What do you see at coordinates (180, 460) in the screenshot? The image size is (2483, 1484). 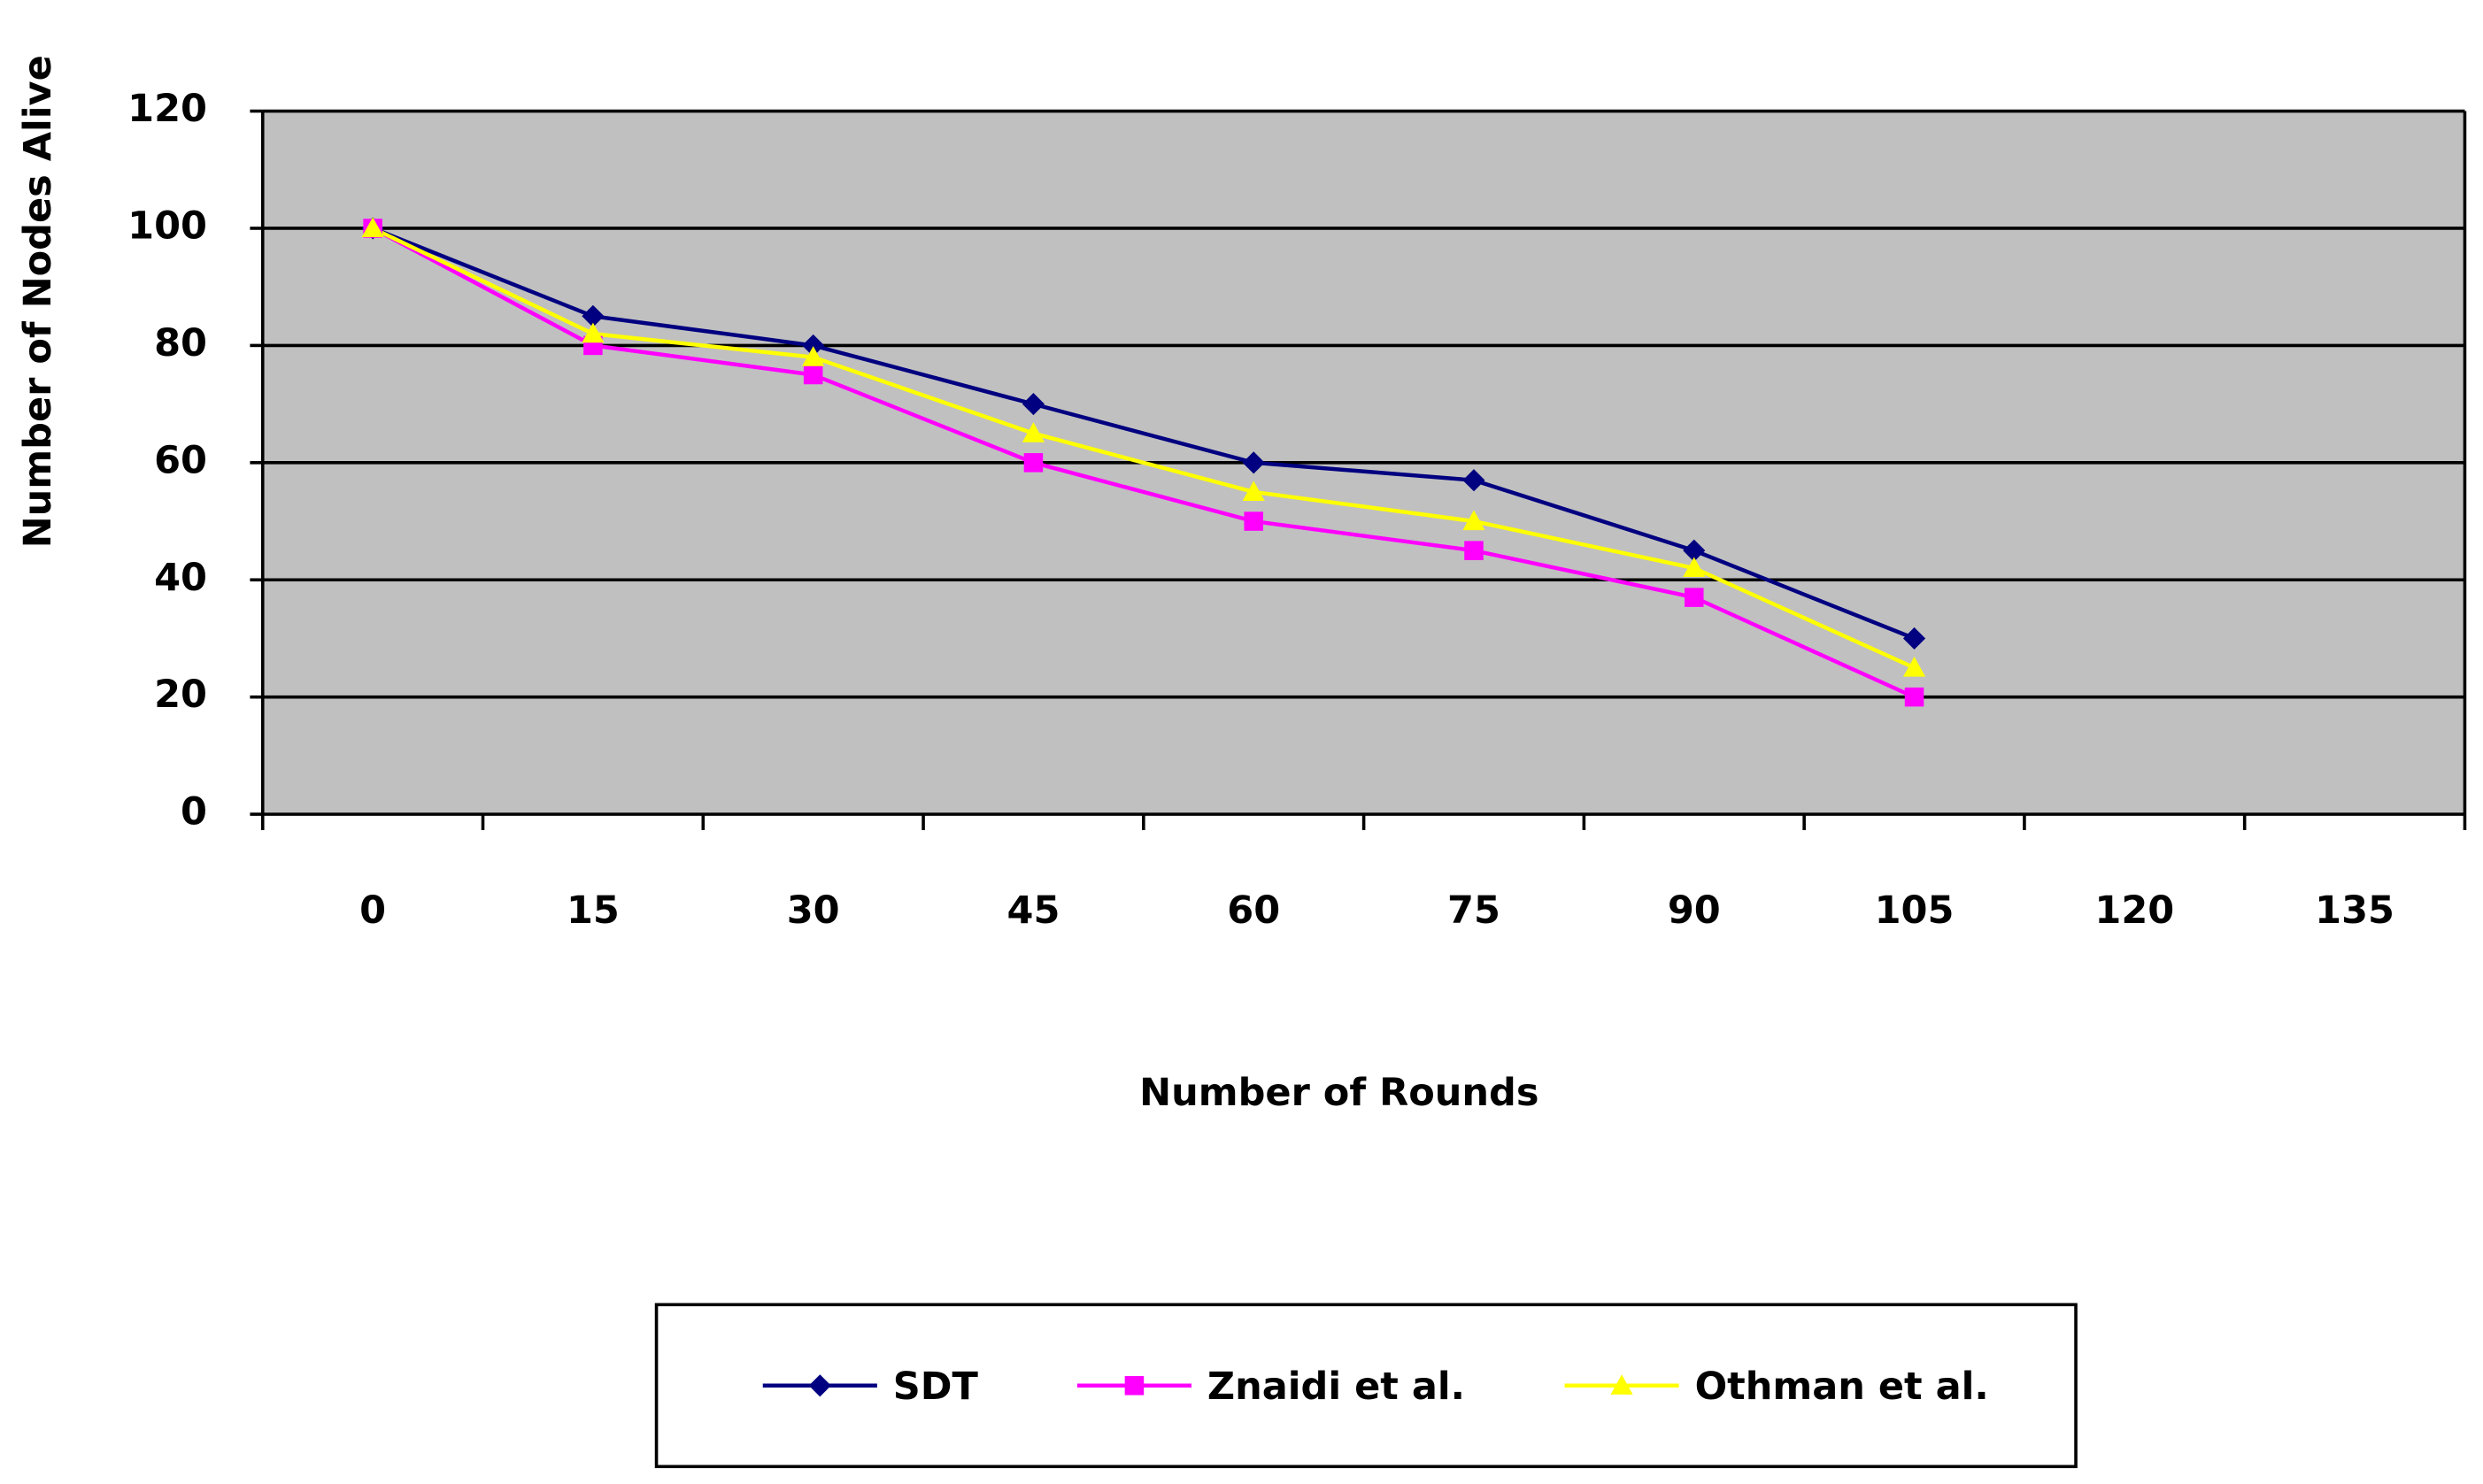 I see `y-tick-label: 60` at bounding box center [180, 460].